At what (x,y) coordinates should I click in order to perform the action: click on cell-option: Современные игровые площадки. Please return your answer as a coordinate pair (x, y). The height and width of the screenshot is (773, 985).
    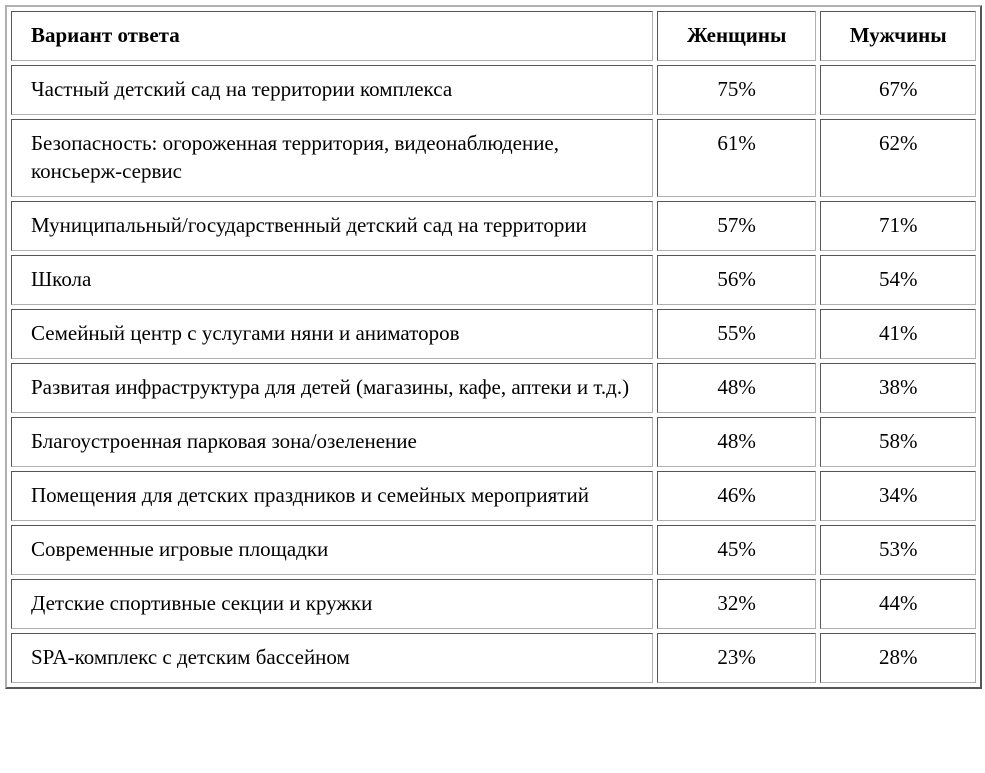
    Looking at the image, I should click on (332, 550).